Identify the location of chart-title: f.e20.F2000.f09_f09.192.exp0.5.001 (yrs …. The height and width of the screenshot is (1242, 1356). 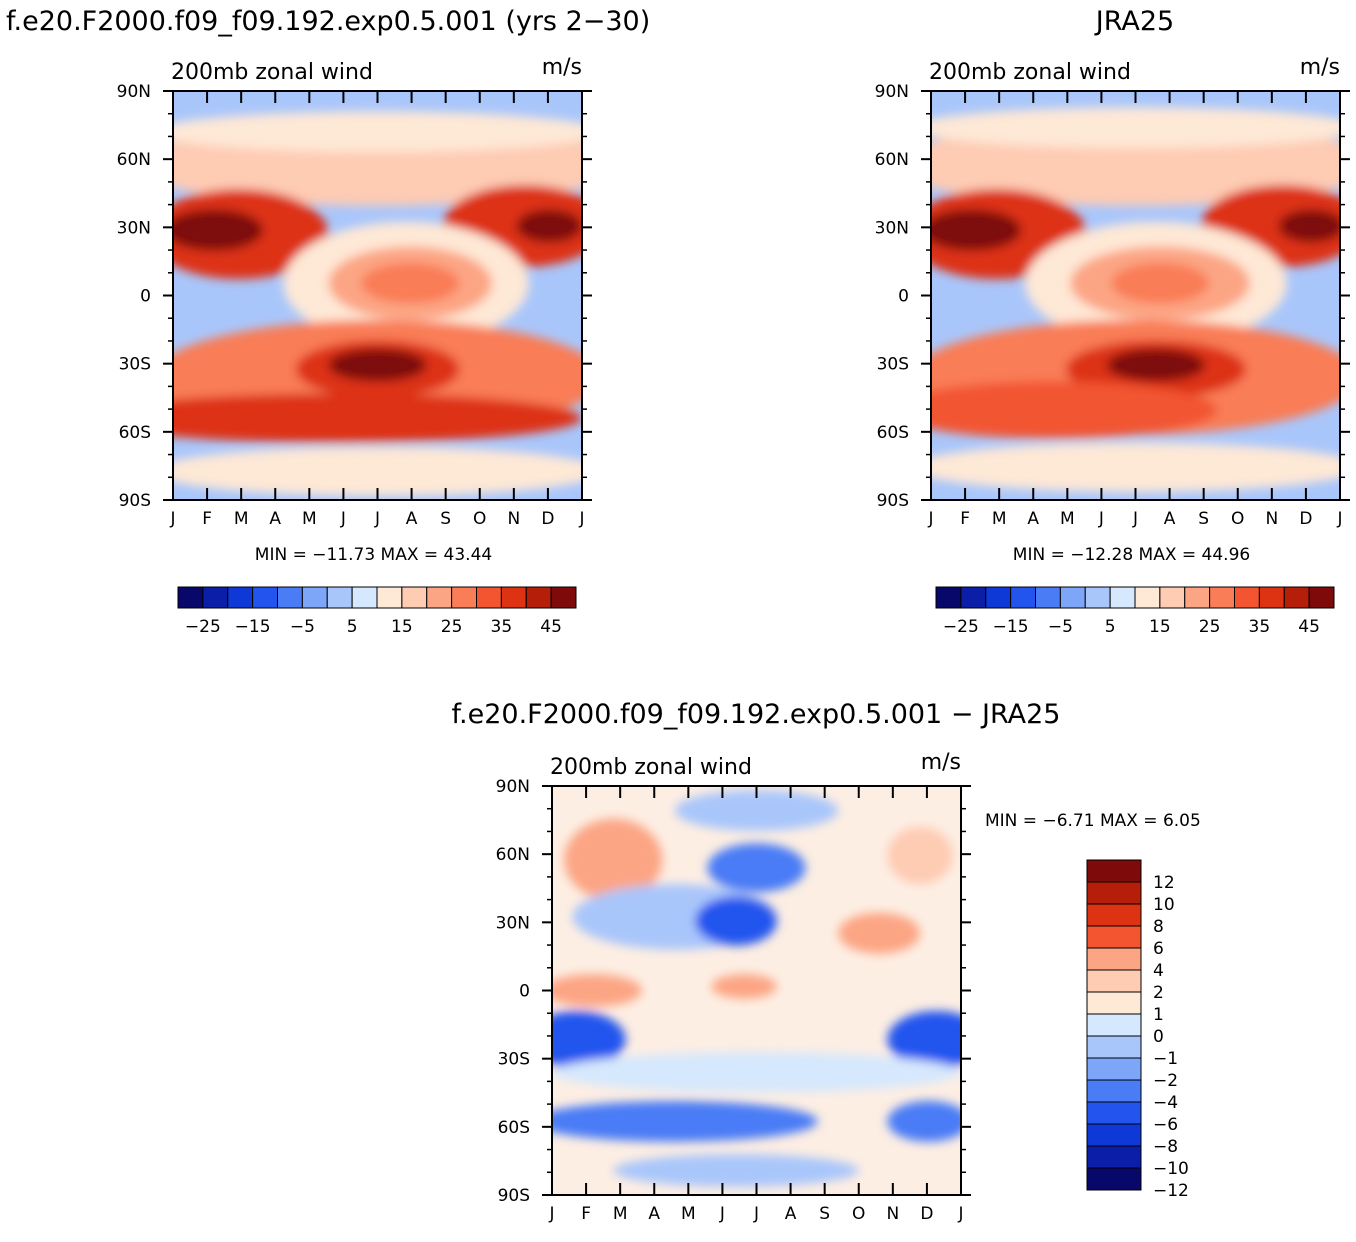
(328, 21).